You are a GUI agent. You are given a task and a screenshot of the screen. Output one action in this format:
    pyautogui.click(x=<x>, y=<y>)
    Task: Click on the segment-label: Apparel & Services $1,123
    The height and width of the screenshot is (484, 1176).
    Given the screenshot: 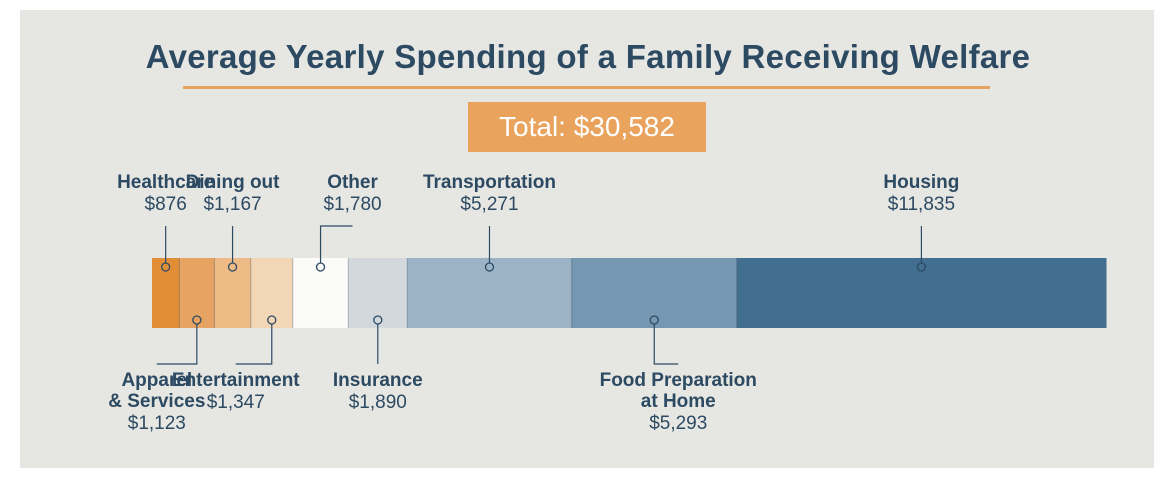 What is the action you would take?
    pyautogui.click(x=157, y=403)
    